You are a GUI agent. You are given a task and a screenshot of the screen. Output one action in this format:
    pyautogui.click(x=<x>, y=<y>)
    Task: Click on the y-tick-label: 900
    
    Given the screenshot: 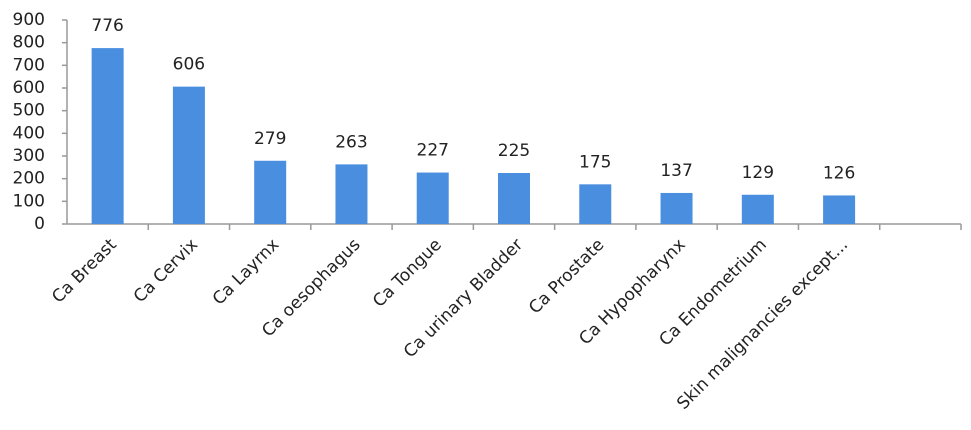 What is the action you would take?
    pyautogui.click(x=29, y=20)
    